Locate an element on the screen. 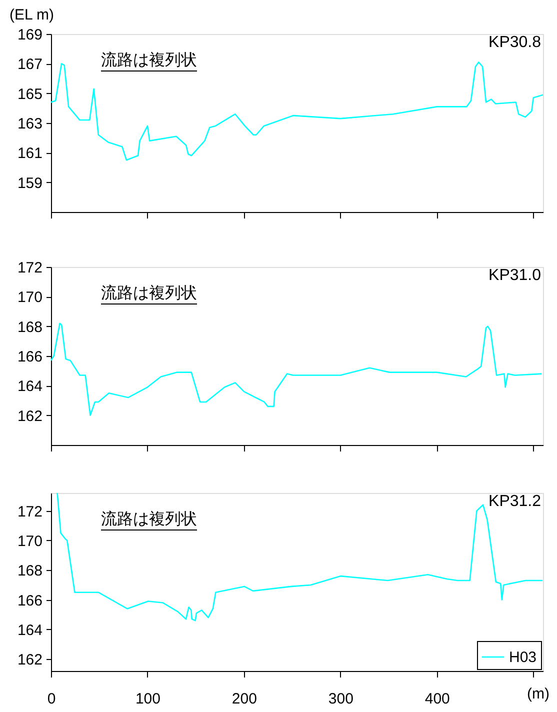 The image size is (557, 712). legend-label: H03 is located at coordinates (523, 657).